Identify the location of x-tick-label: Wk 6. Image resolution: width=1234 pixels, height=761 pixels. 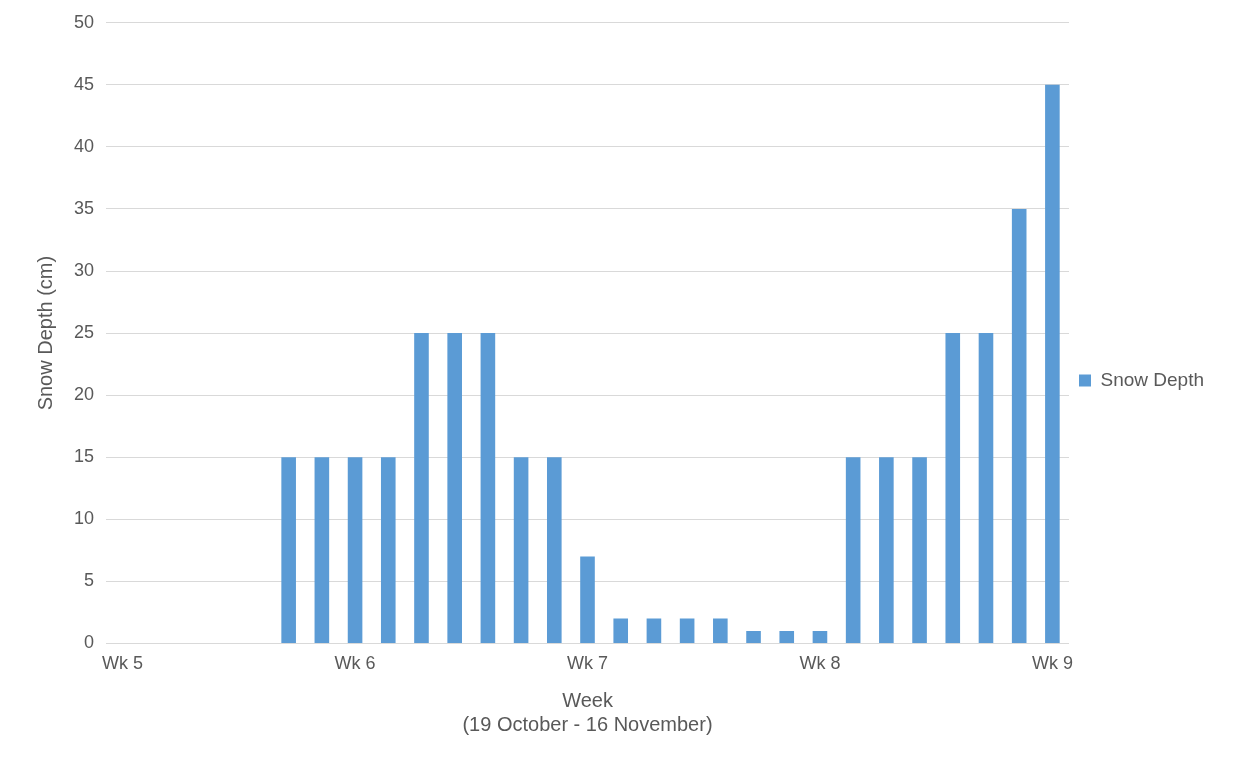
(355, 663).